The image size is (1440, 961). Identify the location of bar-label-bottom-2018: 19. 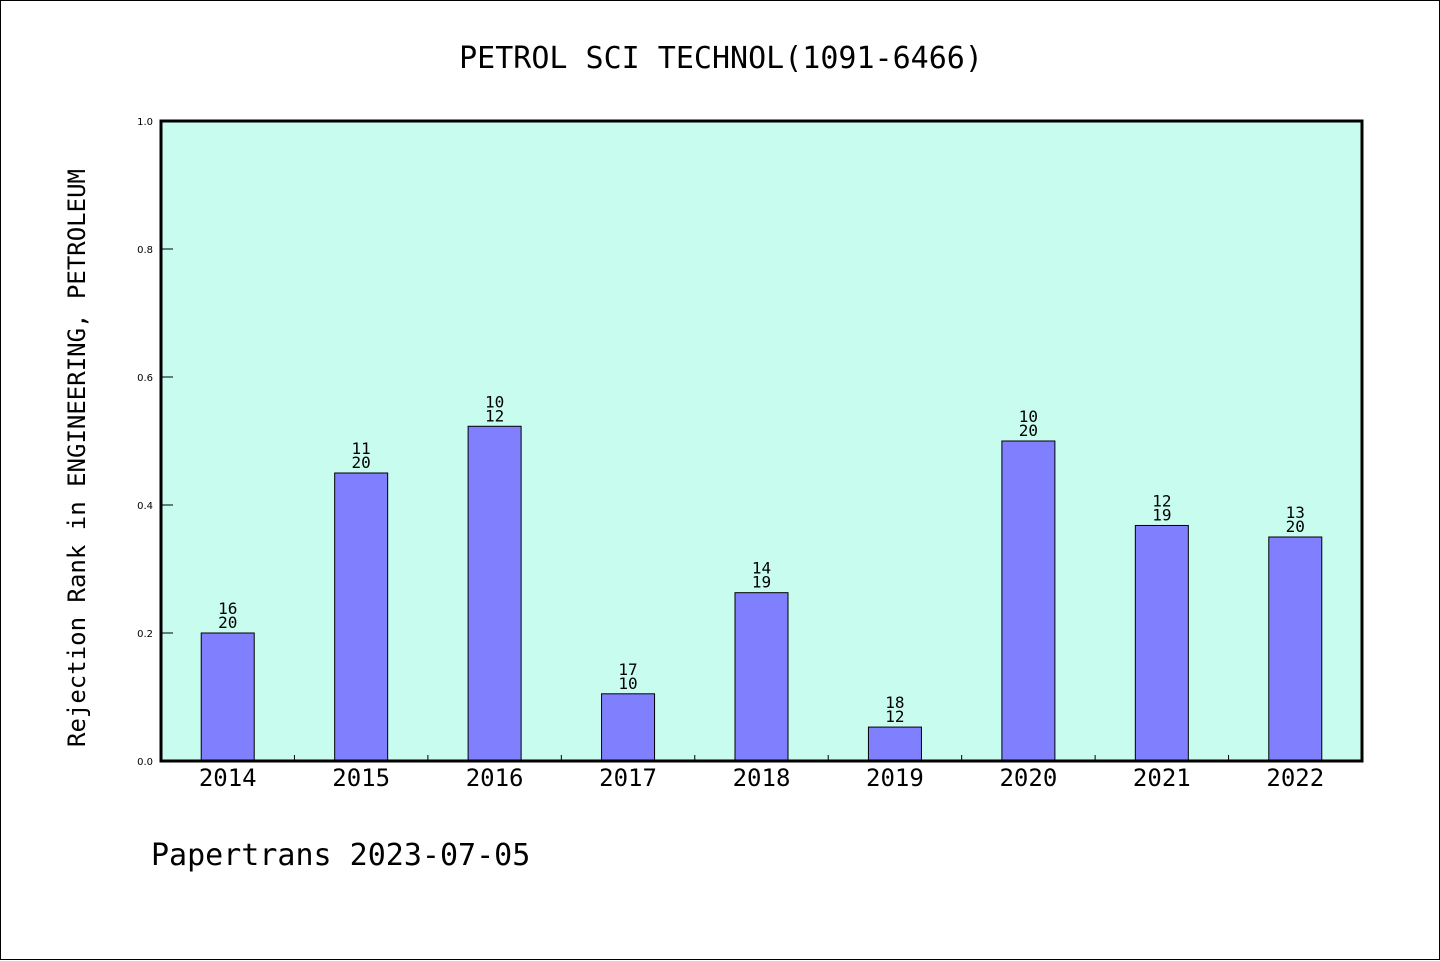
(761, 582).